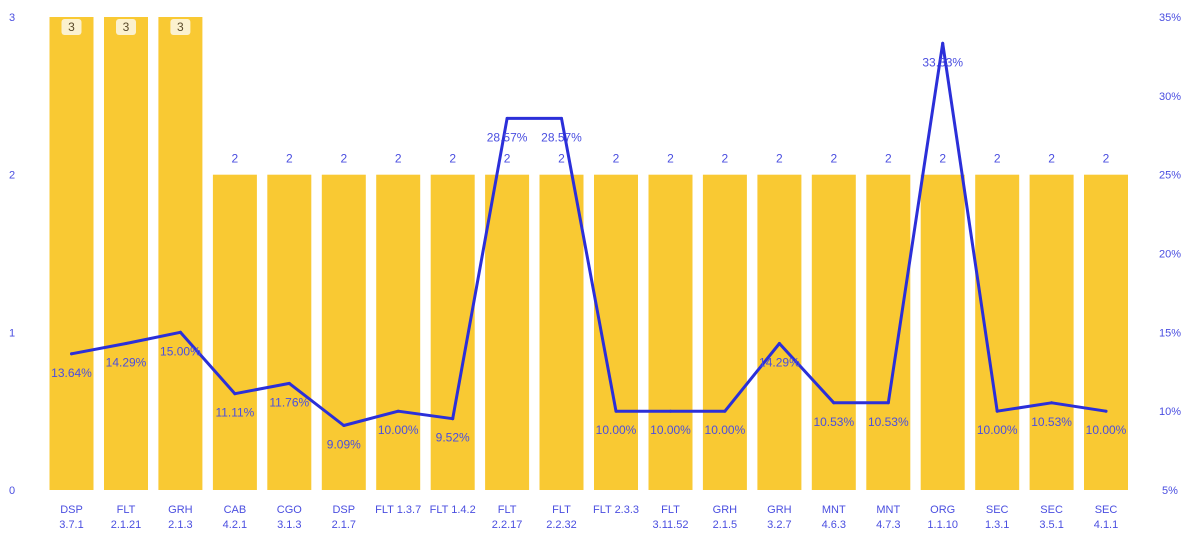 The width and height of the screenshot is (1184, 537). I want to click on category-label: FLT 1.4.2, so click(453, 510).